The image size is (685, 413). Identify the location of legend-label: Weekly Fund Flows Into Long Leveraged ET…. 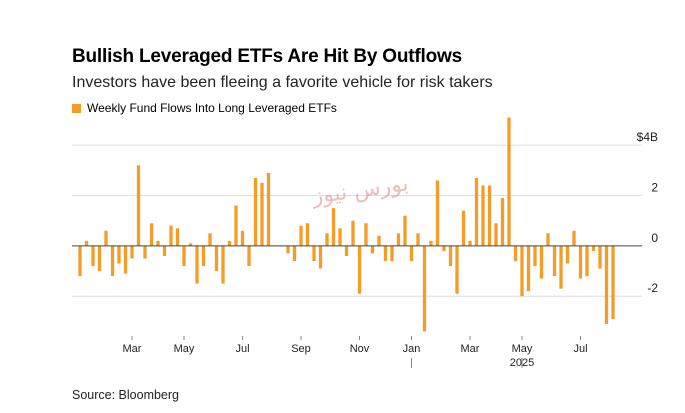
(212, 108).